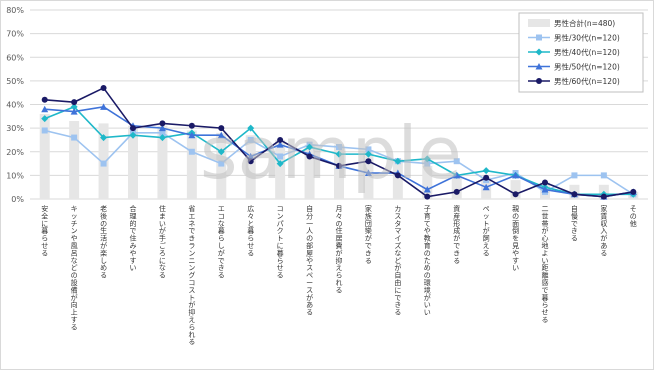  What do you see at coordinates (103, 242) in the screenshot?
I see `x-tick-label: 老後の生活が楽しめる` at bounding box center [103, 242].